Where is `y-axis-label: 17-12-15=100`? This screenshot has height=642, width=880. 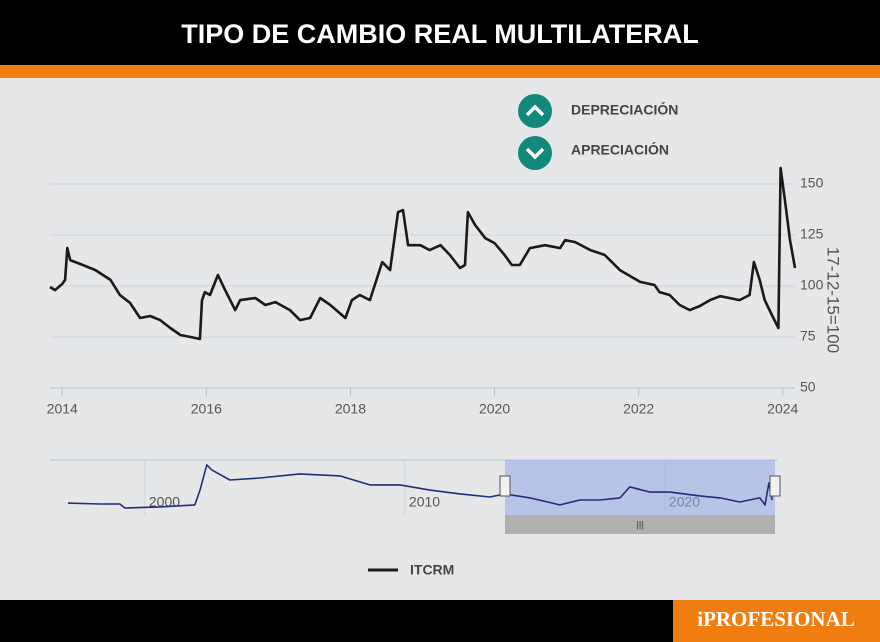 y-axis-label: 17-12-15=100 is located at coordinates (833, 300).